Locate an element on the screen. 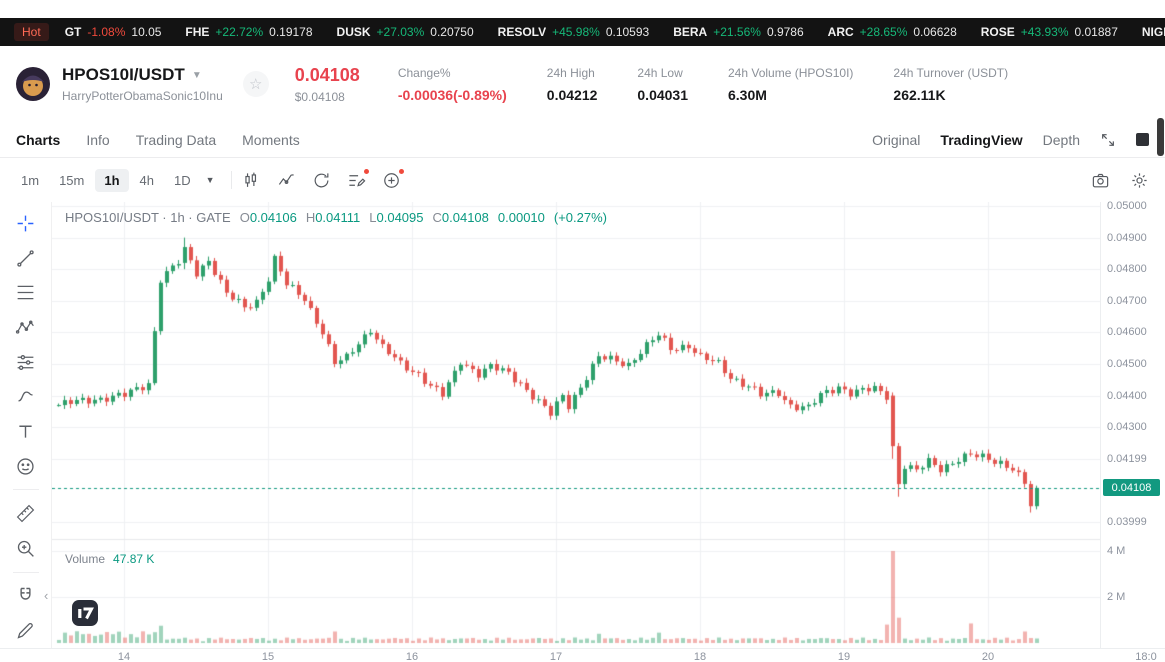  chart-mode-tradingview: TradingView is located at coordinates (981, 139).